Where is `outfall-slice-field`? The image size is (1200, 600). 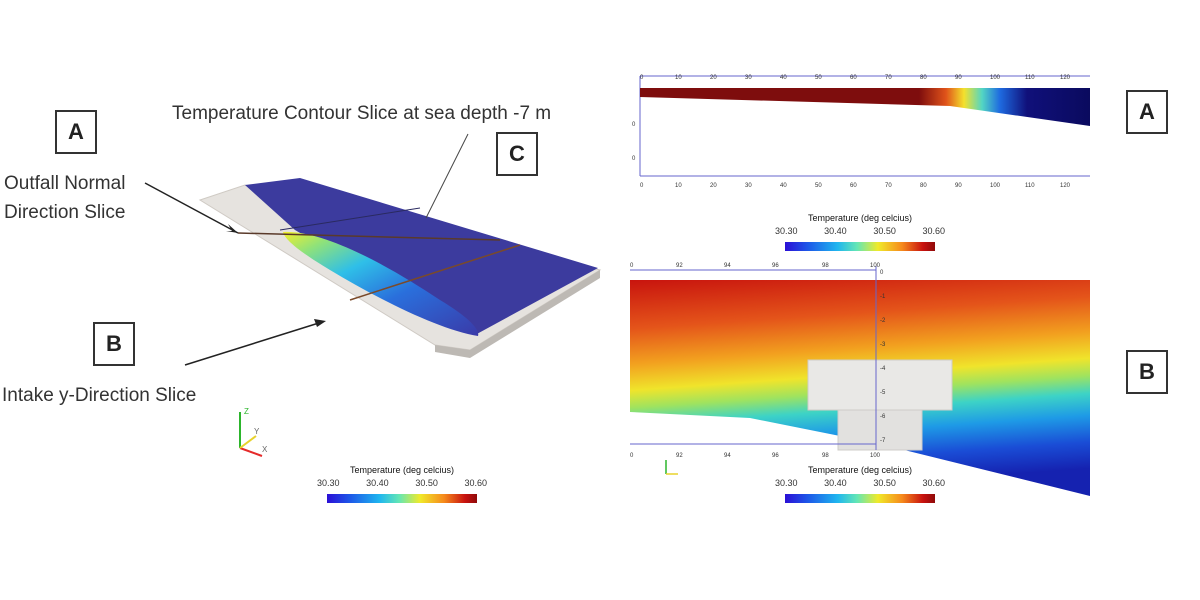
outfall-slice-field is located at coordinates (865, 107).